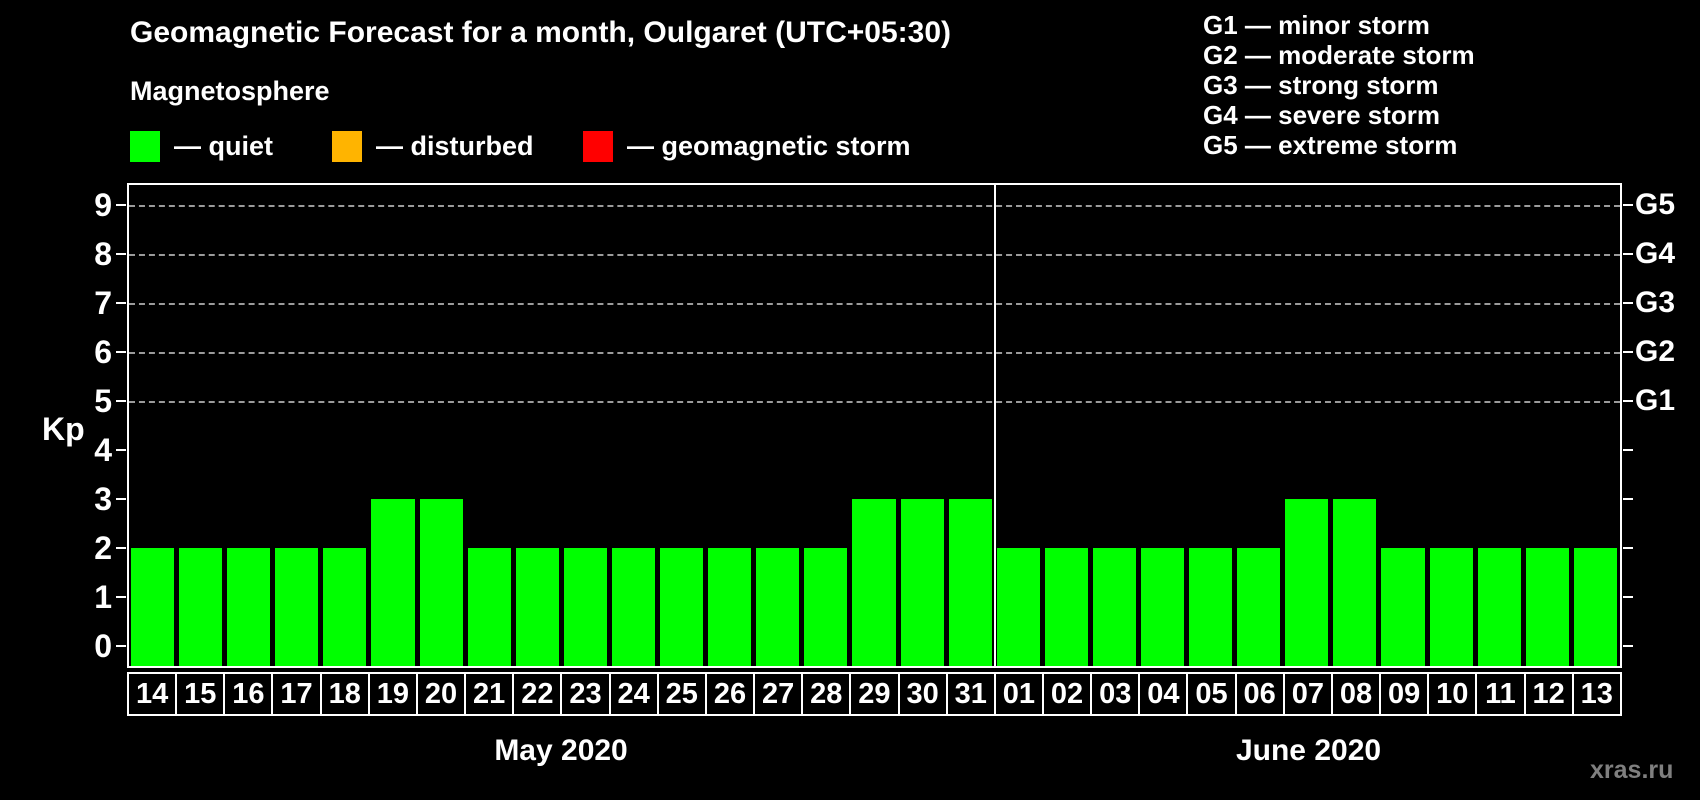  Describe the element at coordinates (970, 694) in the screenshot. I see `day-label-cell: 31` at that location.